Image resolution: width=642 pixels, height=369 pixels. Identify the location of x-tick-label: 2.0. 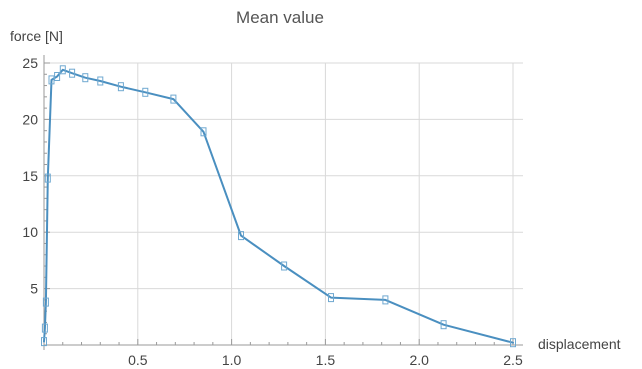
(419, 360).